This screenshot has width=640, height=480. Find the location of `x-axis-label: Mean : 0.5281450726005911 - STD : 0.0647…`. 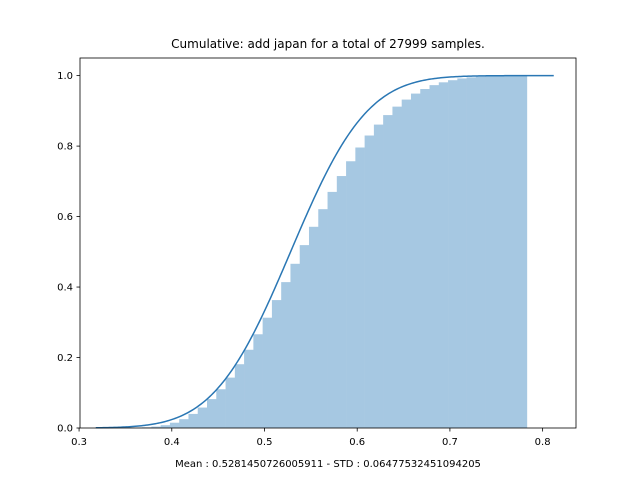

x-axis-label: Mean : 0.5281450726005911 - STD : 0.0647… is located at coordinates (328, 464).